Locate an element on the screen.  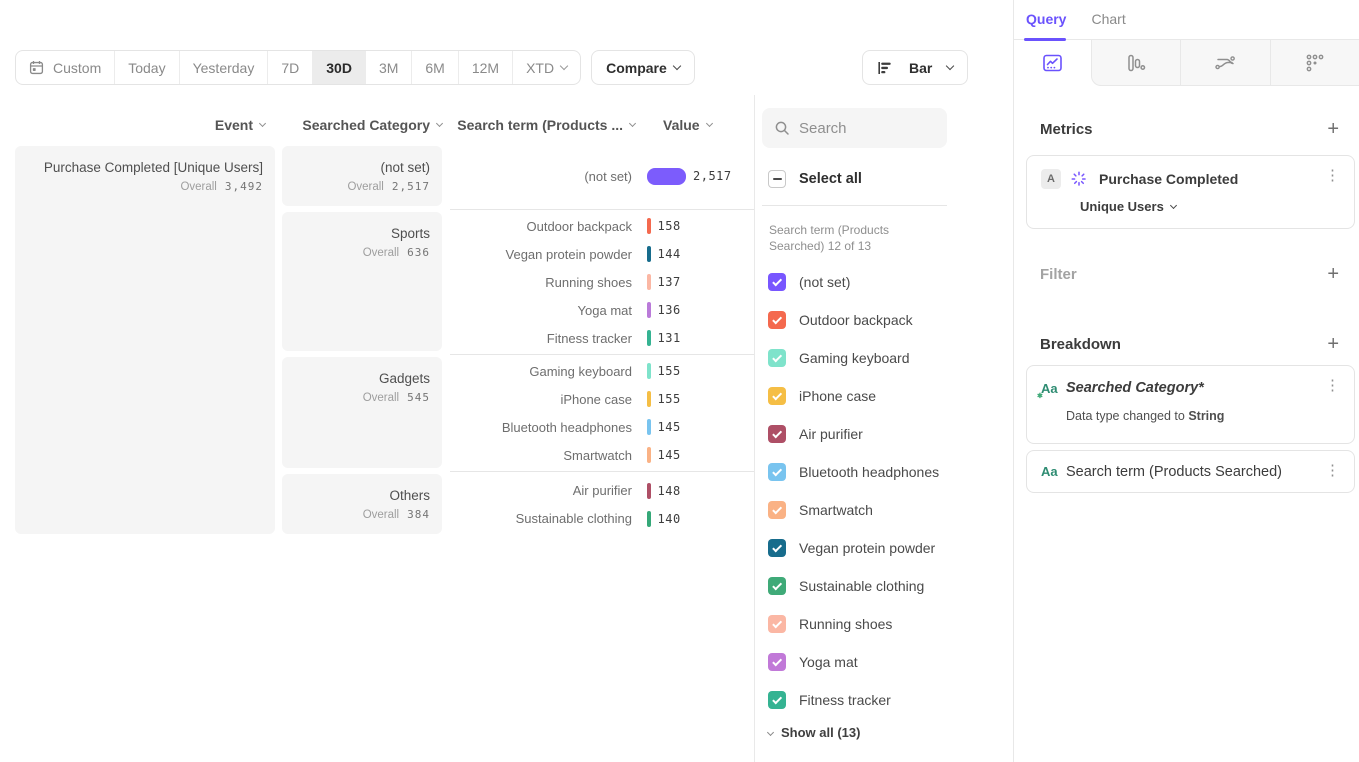
metric-card: A Purchase Completed ⋮ Unique Users is located at coordinates (1190, 192).